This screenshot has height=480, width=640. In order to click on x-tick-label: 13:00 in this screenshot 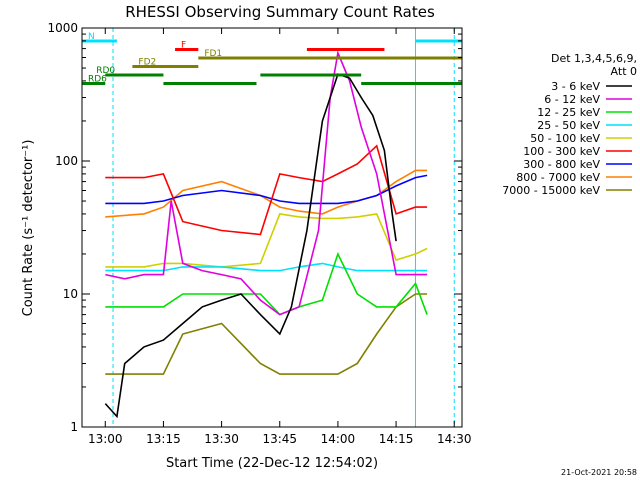, I will do `click(105, 439)`.